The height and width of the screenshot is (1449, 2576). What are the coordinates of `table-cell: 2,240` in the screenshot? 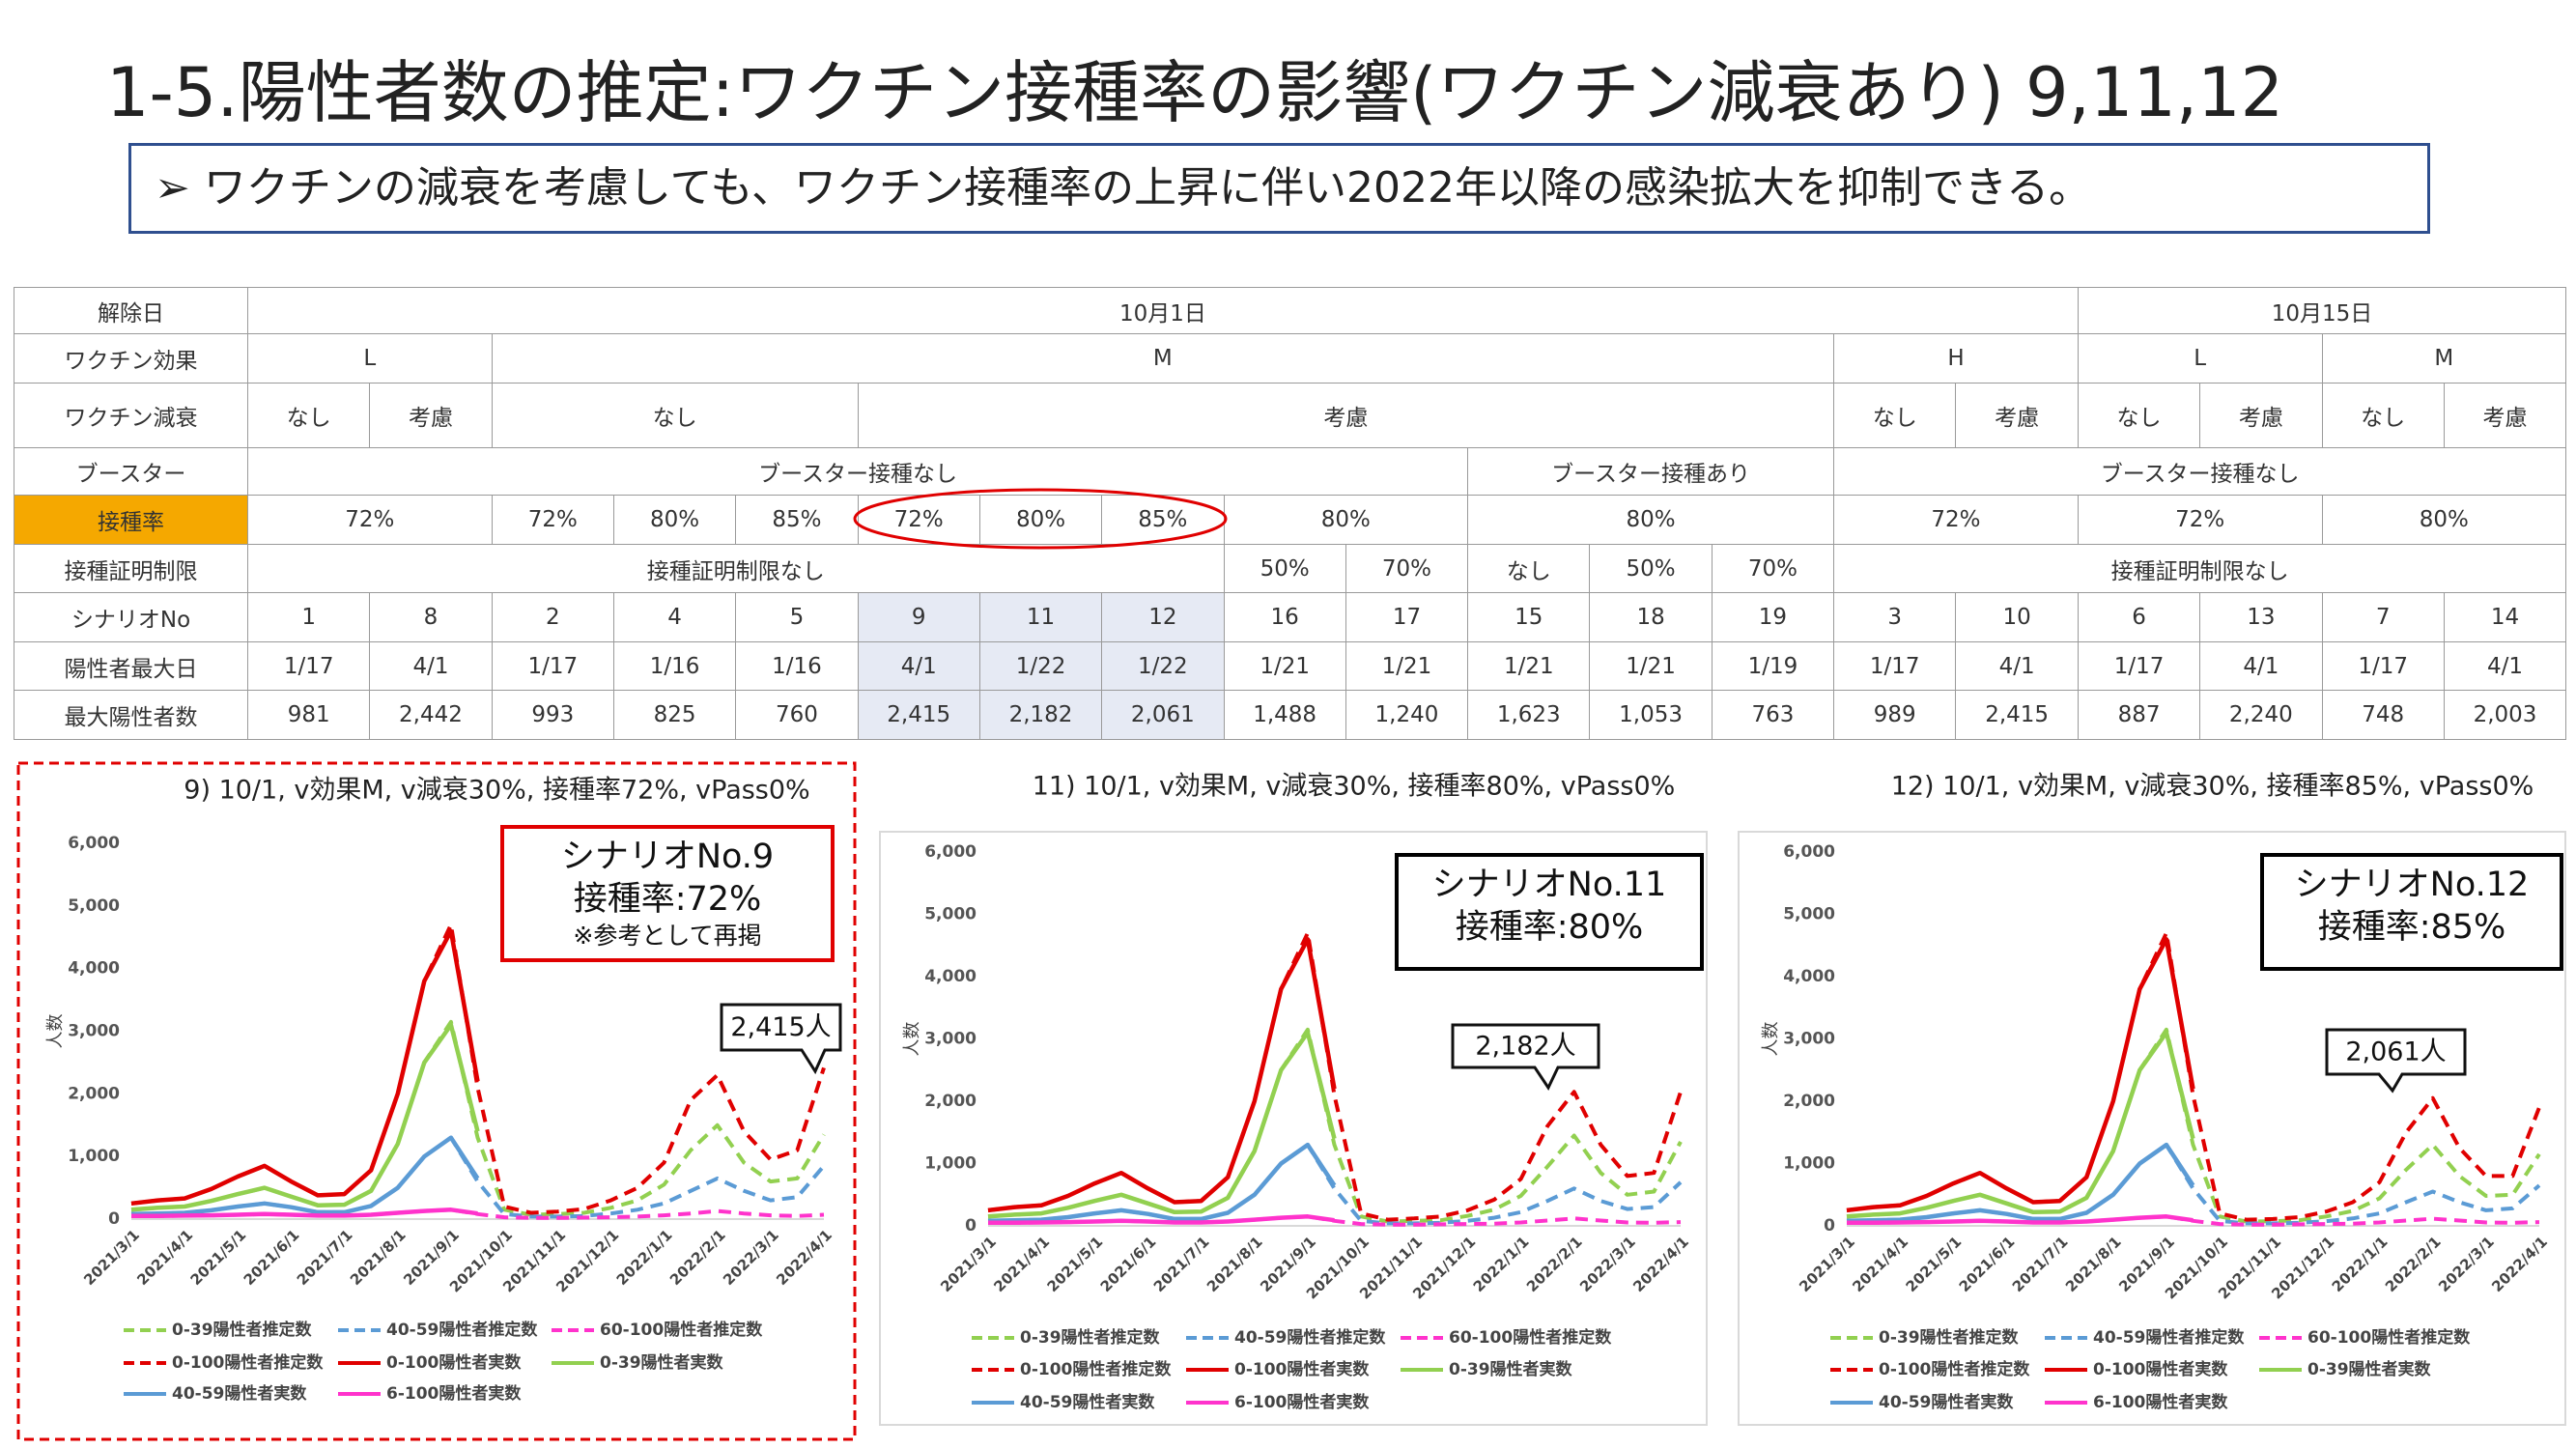 It's located at (2261, 715).